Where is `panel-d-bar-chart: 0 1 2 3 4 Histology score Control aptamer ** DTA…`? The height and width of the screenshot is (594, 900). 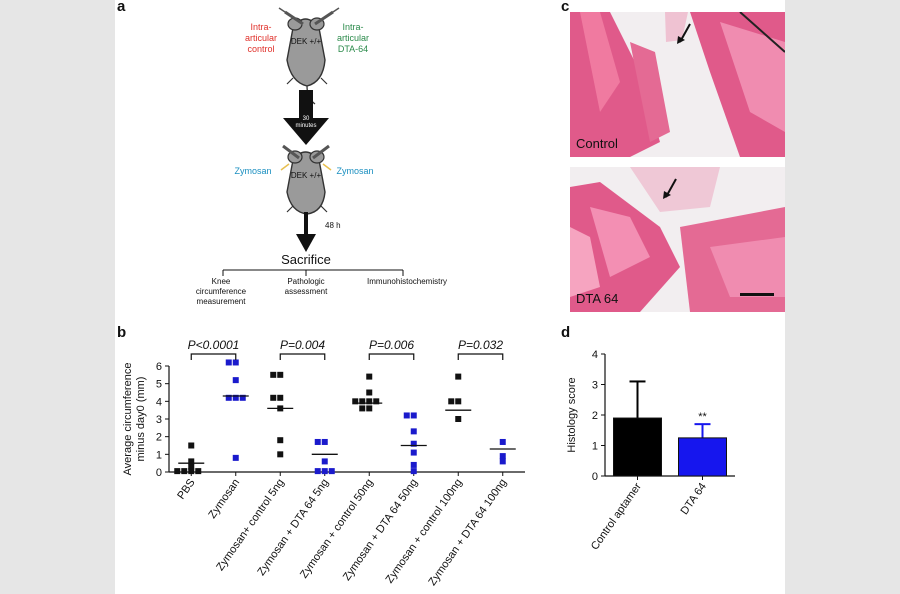 panel-d-bar-chart: 0 1 2 3 4 Histology score Control aptamer ** DTA… is located at coordinates (650, 451).